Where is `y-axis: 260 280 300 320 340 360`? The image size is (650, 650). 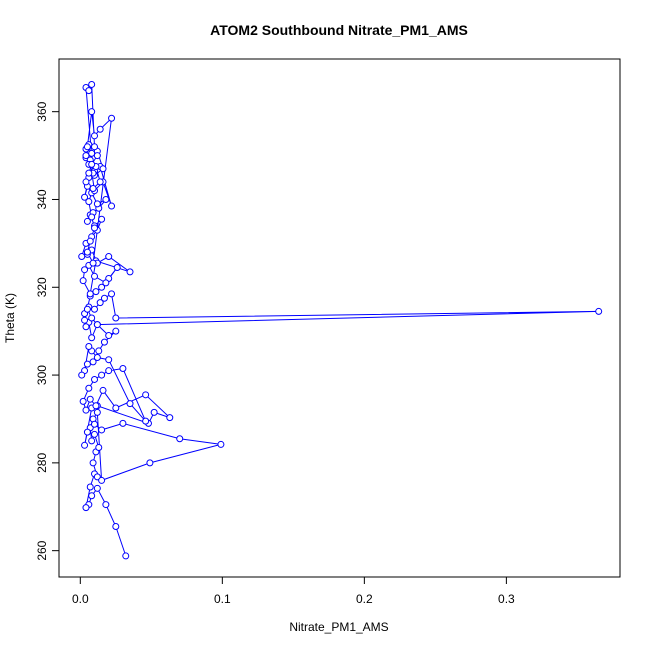 y-axis: 260 280 300 320 340 360 is located at coordinates (47, 331).